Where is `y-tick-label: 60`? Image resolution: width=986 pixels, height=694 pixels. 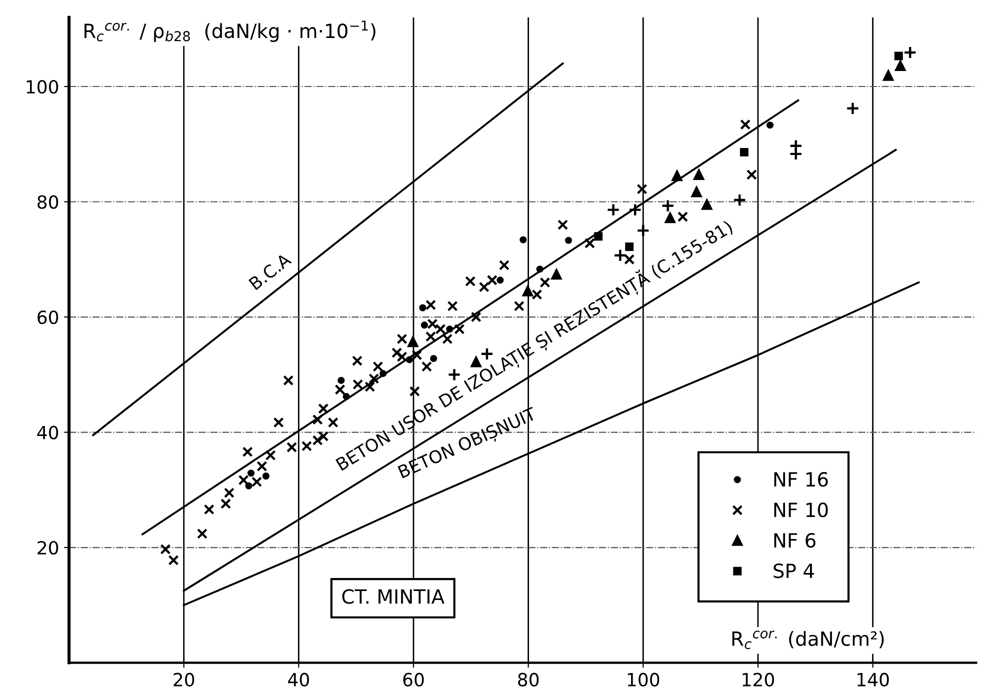 y-tick-label: 60 is located at coordinates (48, 317).